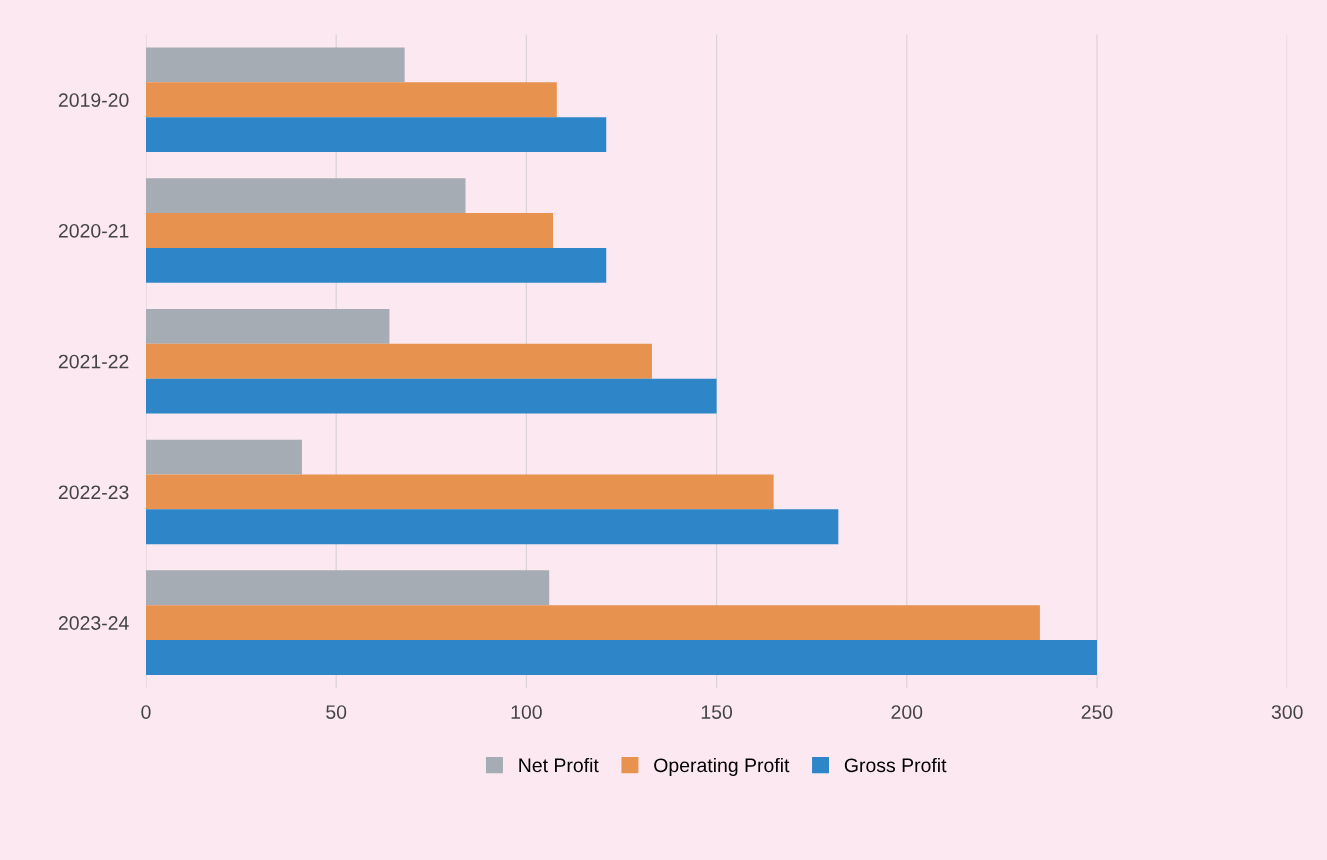 The image size is (1327, 860). Describe the element at coordinates (559, 765) in the screenshot. I see `legend-label: Net Profit` at that location.